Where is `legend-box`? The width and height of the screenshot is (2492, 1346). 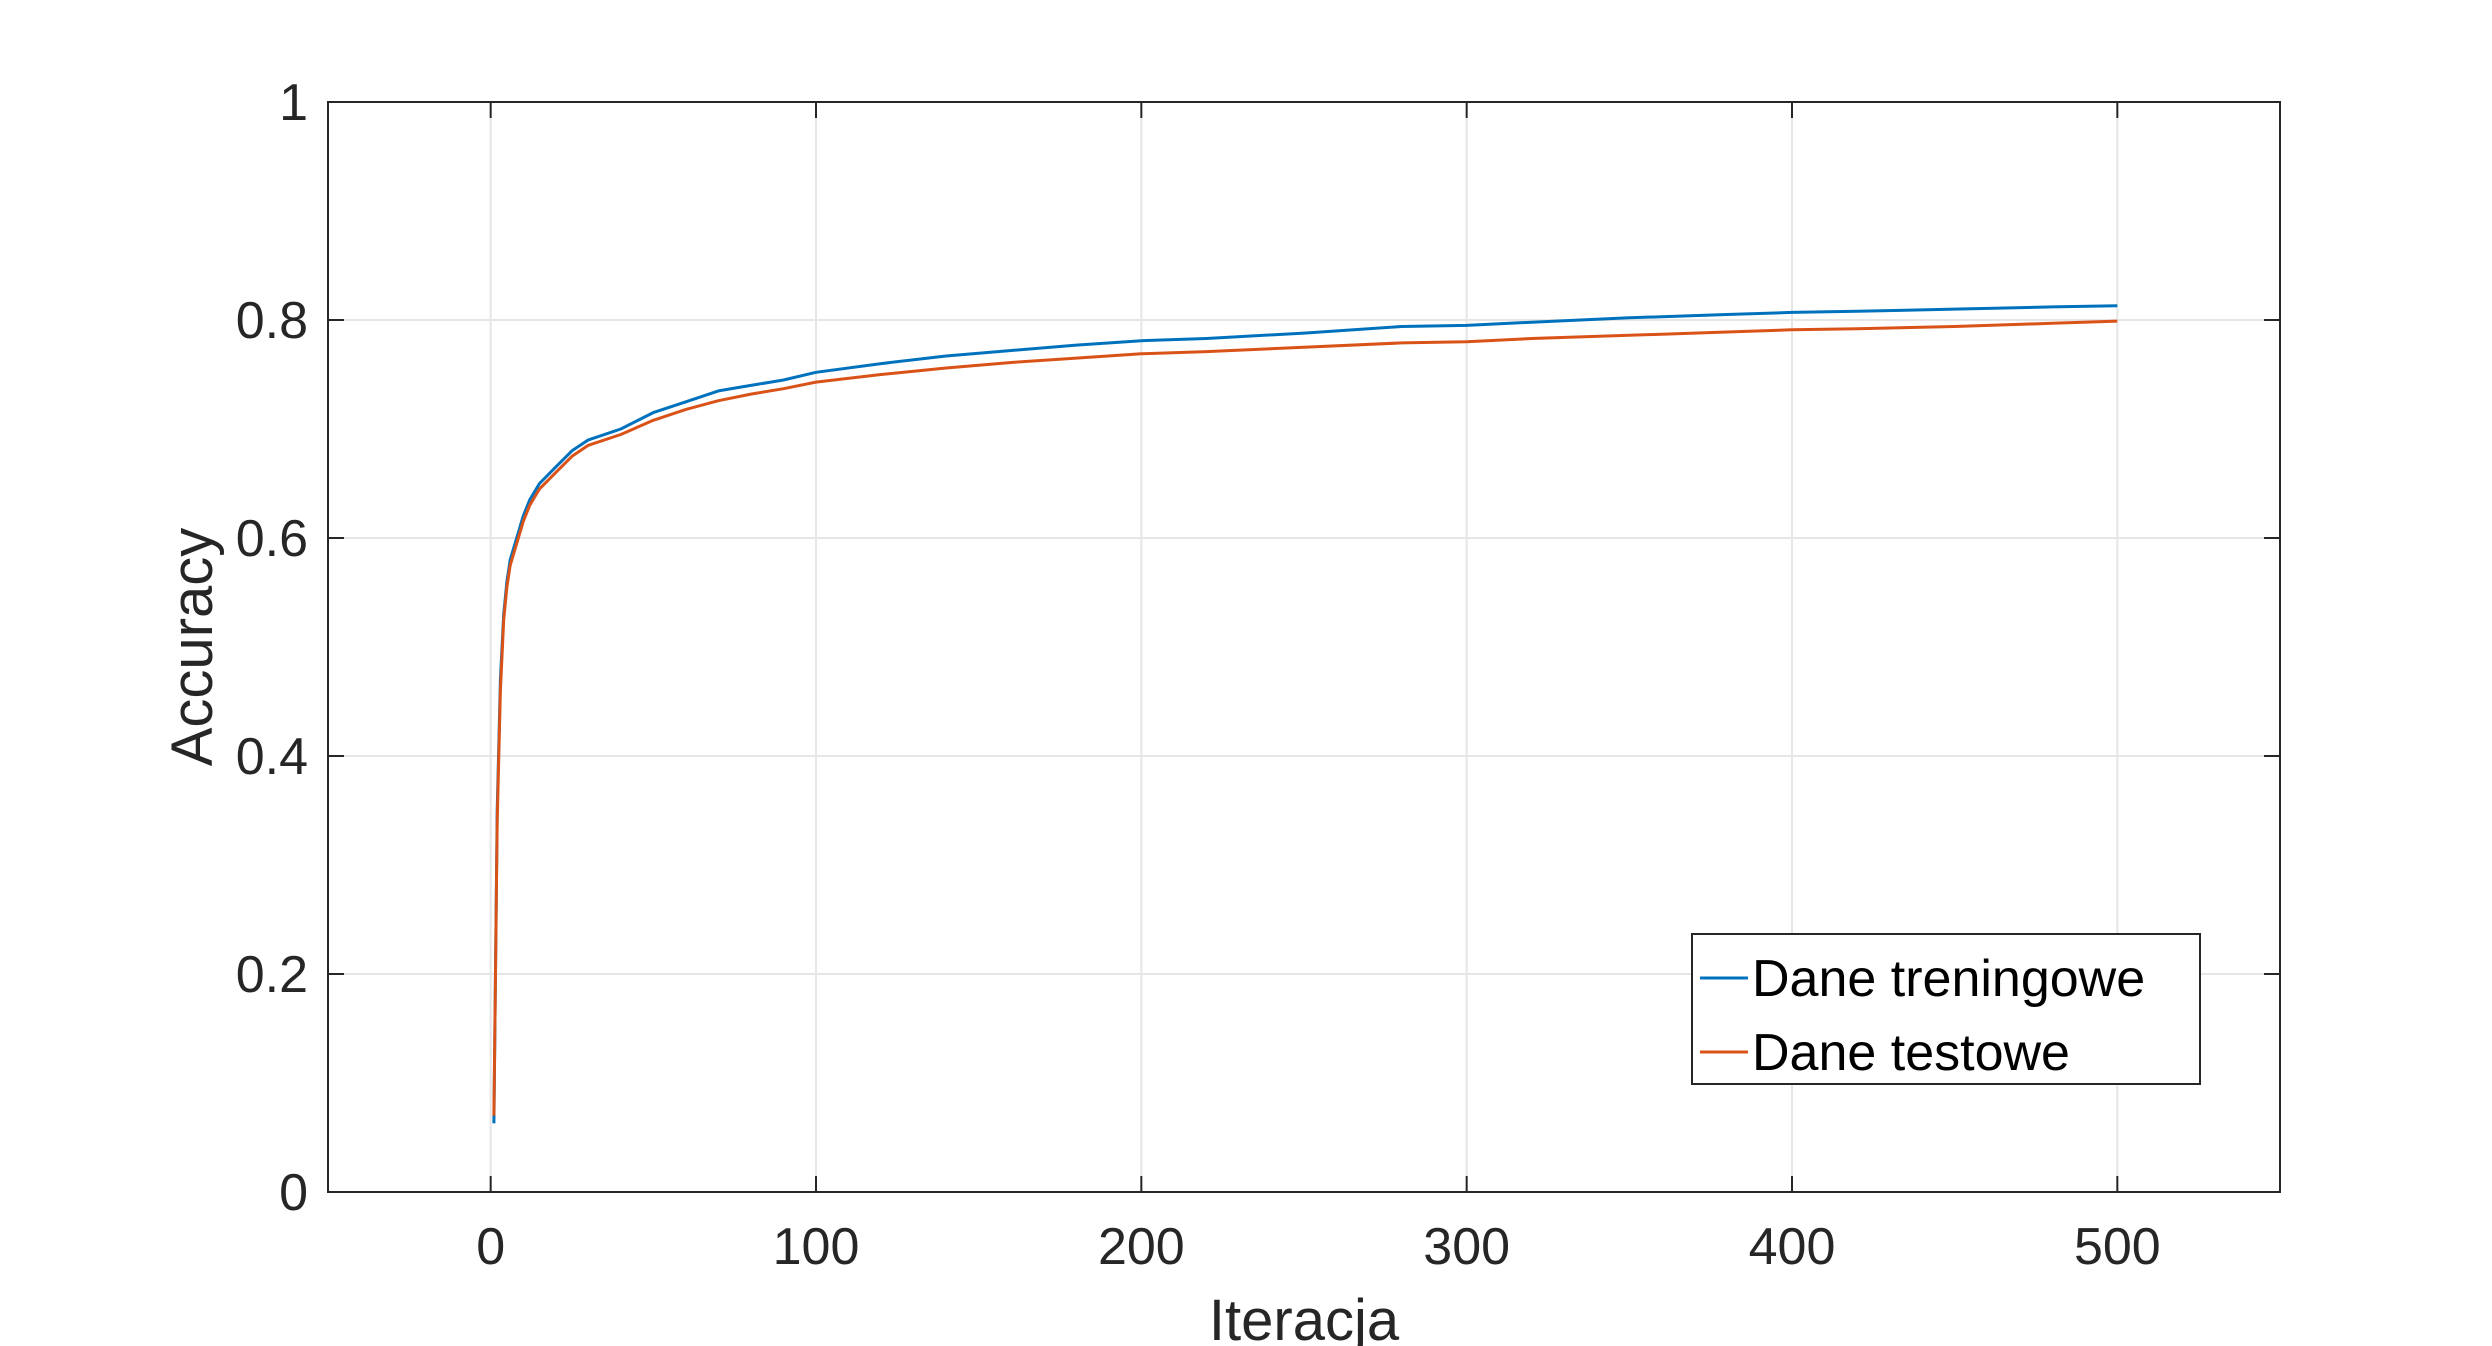
legend-box is located at coordinates (1946, 1009).